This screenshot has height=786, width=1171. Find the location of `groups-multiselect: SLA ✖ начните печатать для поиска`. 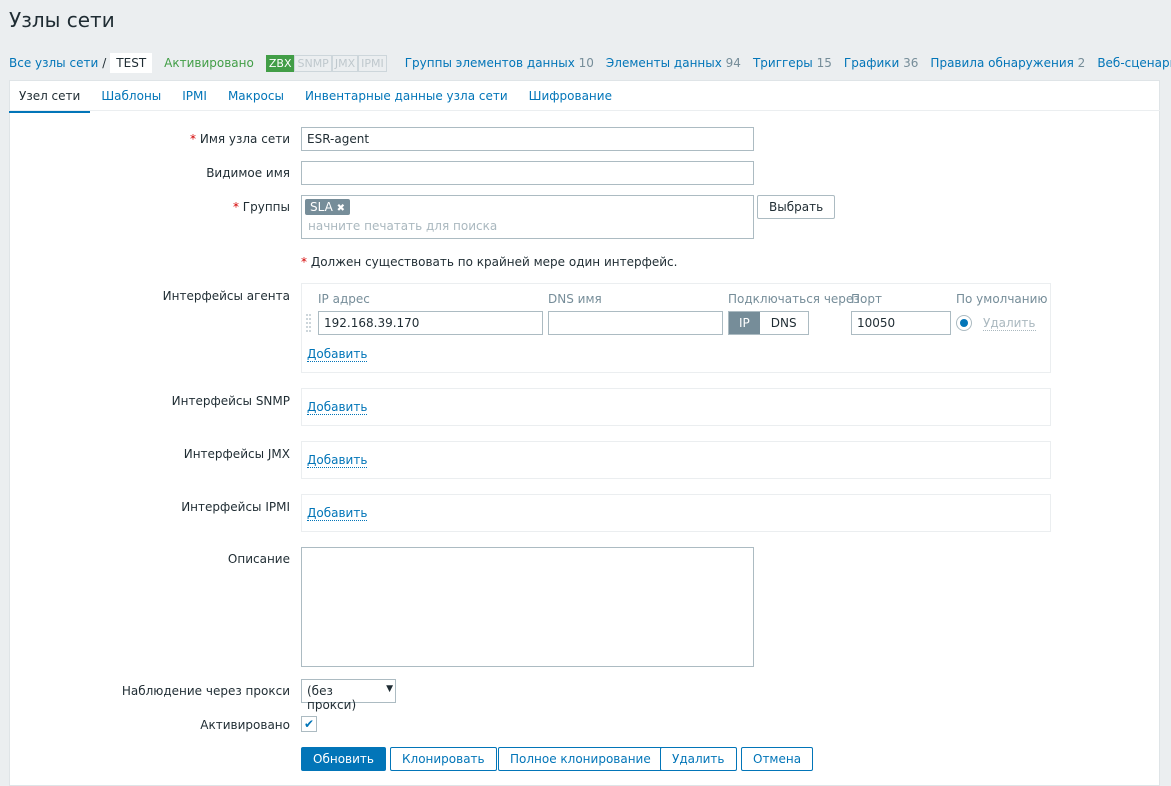

groups-multiselect: SLA ✖ начните печатать для поиска is located at coordinates (527, 217).